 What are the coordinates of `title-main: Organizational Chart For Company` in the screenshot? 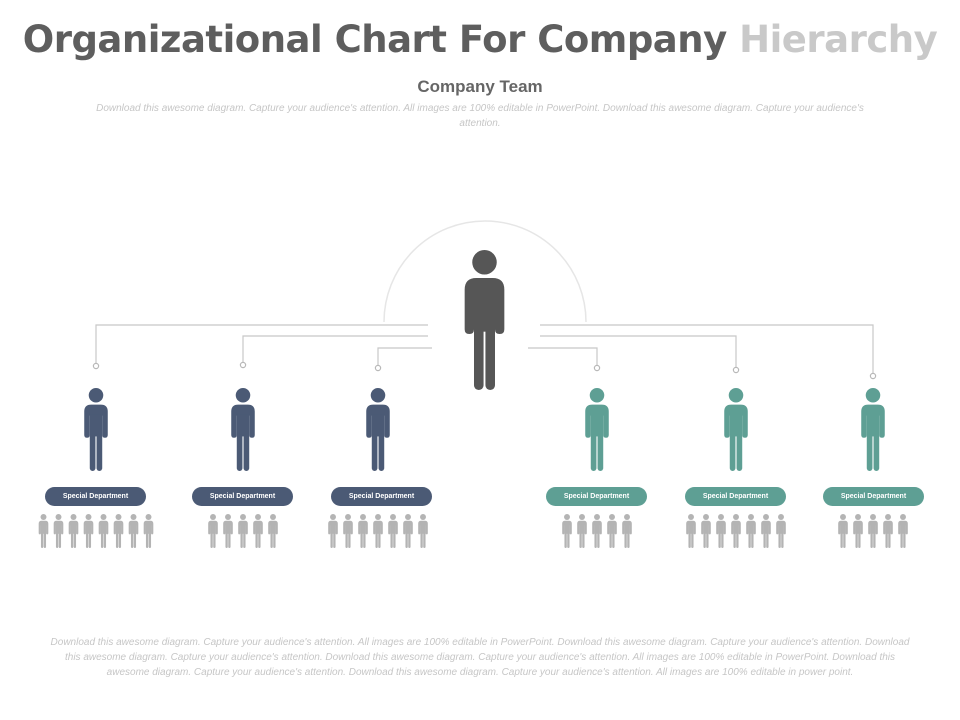 It's located at (374, 39).